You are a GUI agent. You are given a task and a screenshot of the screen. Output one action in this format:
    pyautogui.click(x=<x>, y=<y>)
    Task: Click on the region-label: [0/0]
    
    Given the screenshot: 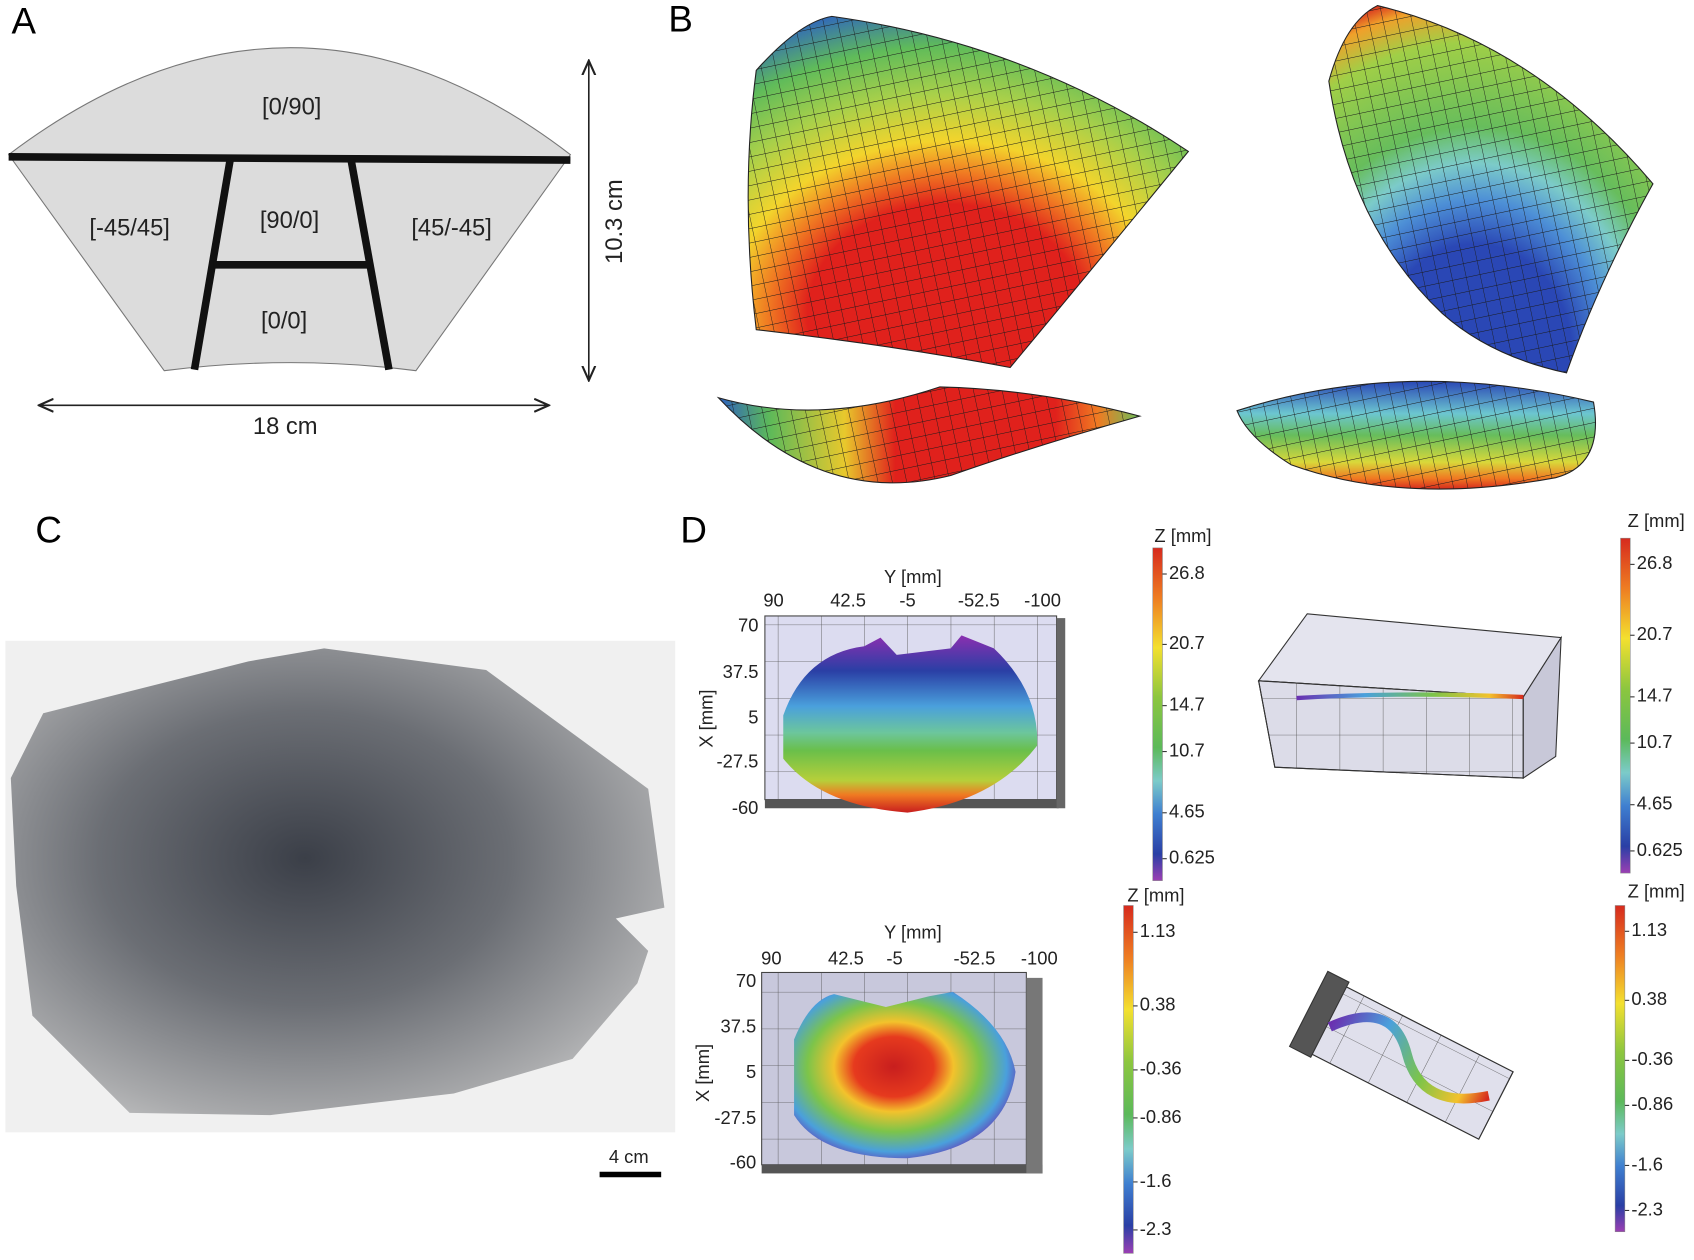 What is the action you would take?
    pyautogui.click(x=284, y=320)
    